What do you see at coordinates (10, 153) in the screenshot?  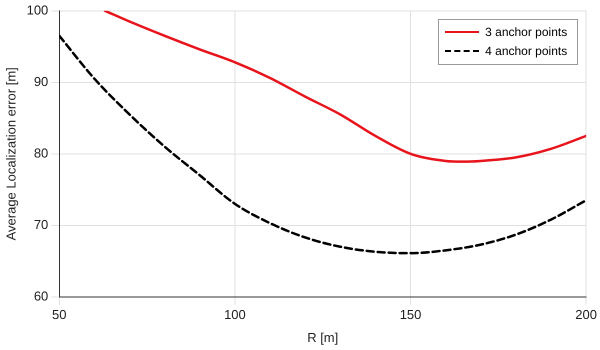 I see `y-axis-title: Average Localization error [m]` at bounding box center [10, 153].